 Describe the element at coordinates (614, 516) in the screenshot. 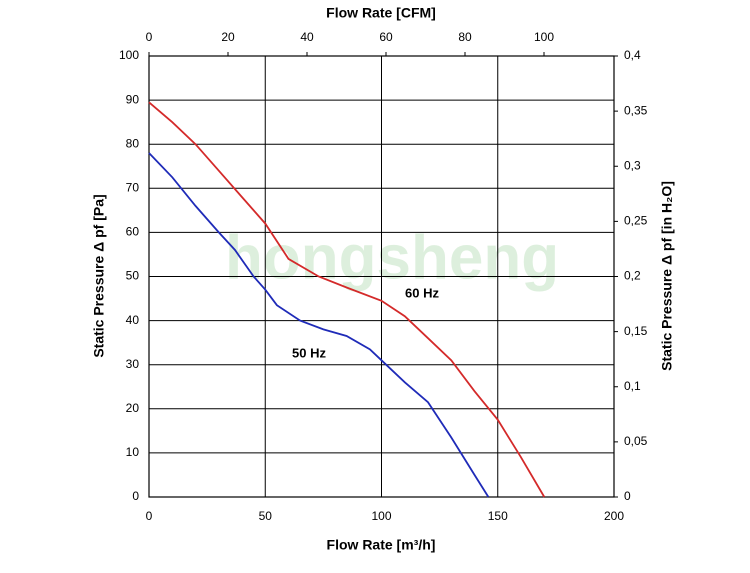

I see `x-tick-label: 200` at that location.